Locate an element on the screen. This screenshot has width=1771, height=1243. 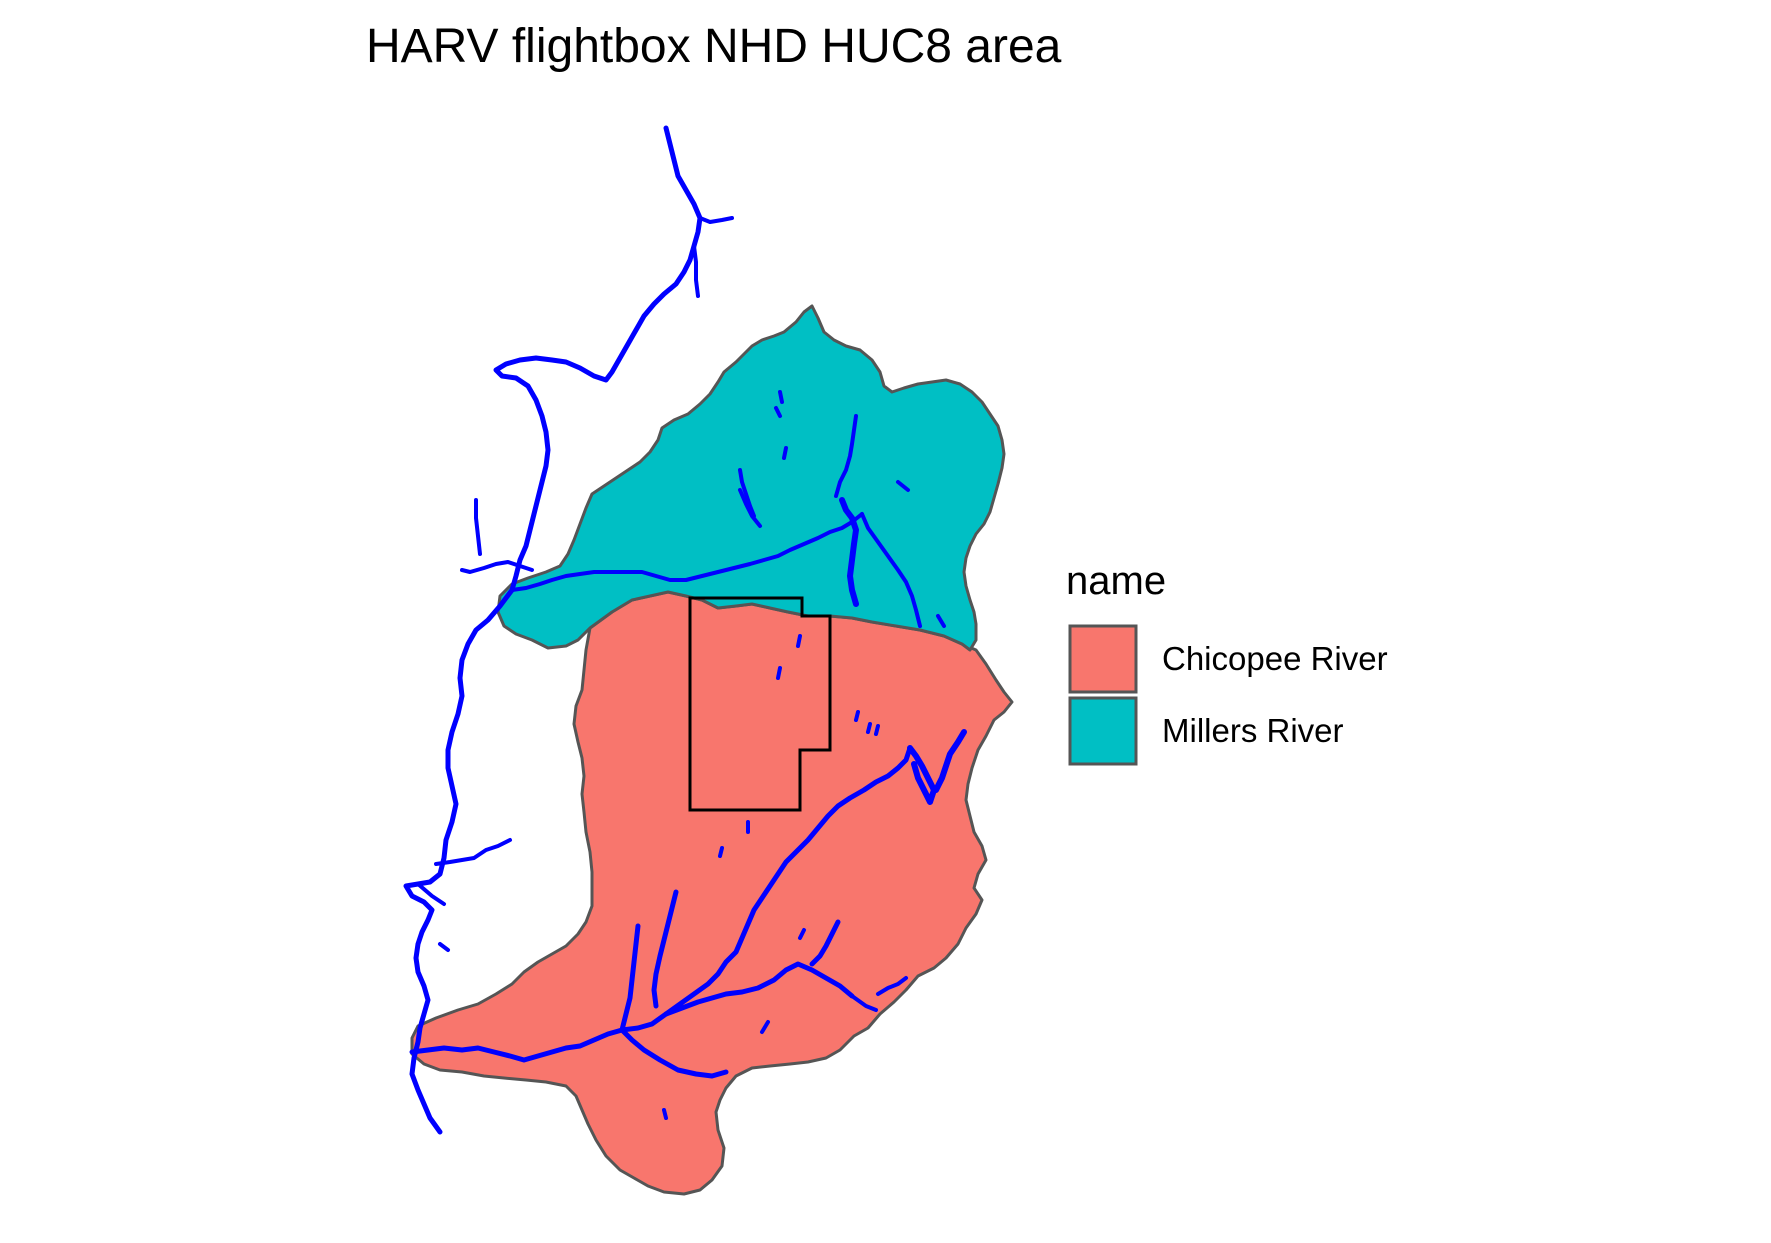
map-title: HARV flightbox NHD HUC8 area is located at coordinates (714, 46).